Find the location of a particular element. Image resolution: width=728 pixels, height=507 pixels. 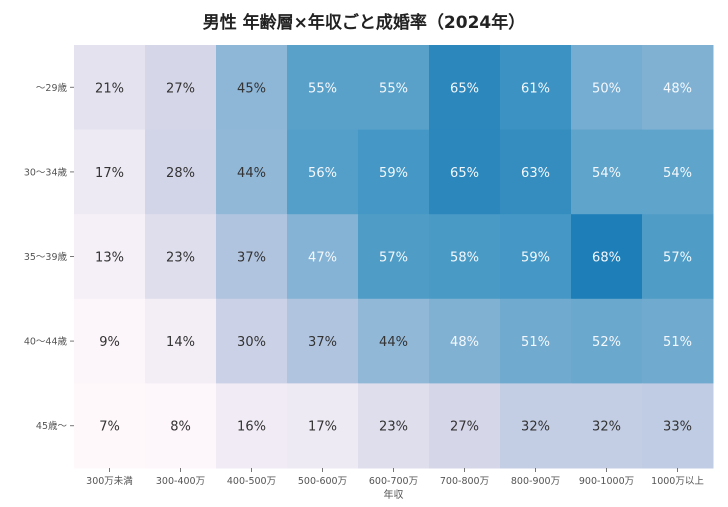

x-tick-label: 800-900万 is located at coordinates (535, 481).